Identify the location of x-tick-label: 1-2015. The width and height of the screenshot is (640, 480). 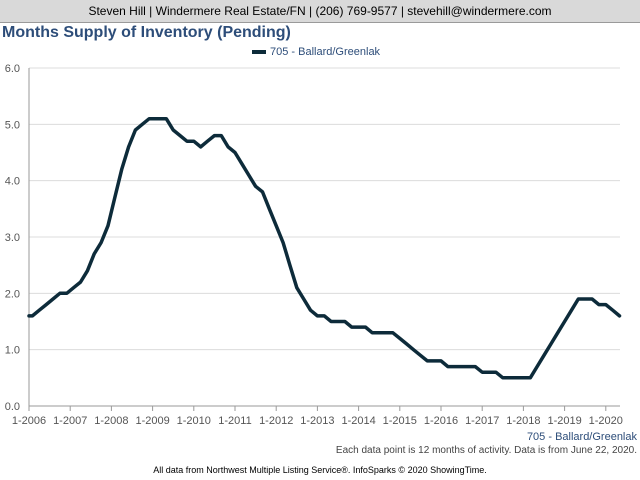
(400, 421).